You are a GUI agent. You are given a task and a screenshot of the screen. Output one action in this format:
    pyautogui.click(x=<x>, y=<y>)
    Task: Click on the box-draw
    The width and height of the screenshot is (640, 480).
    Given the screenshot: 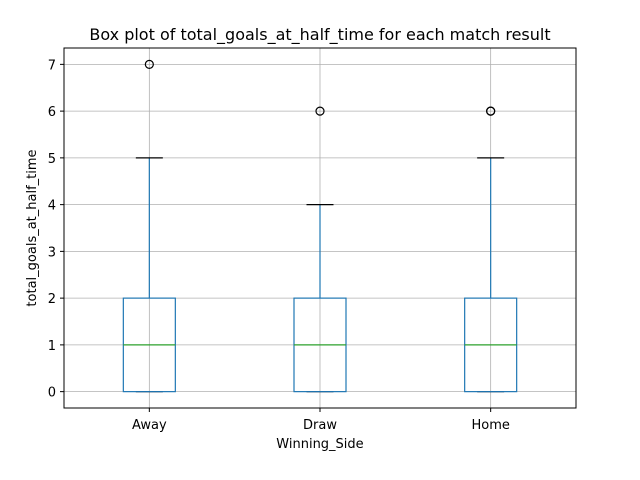 What is the action you would take?
    pyautogui.click(x=320, y=249)
    